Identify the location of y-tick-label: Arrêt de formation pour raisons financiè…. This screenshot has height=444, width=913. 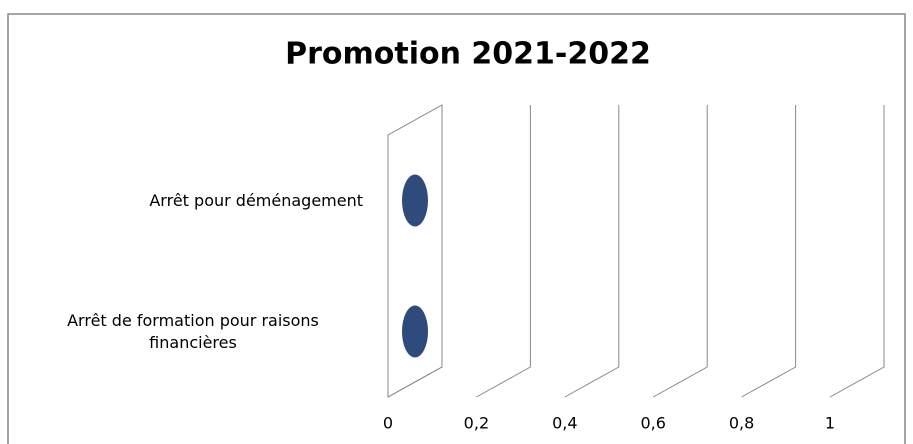
(193, 331).